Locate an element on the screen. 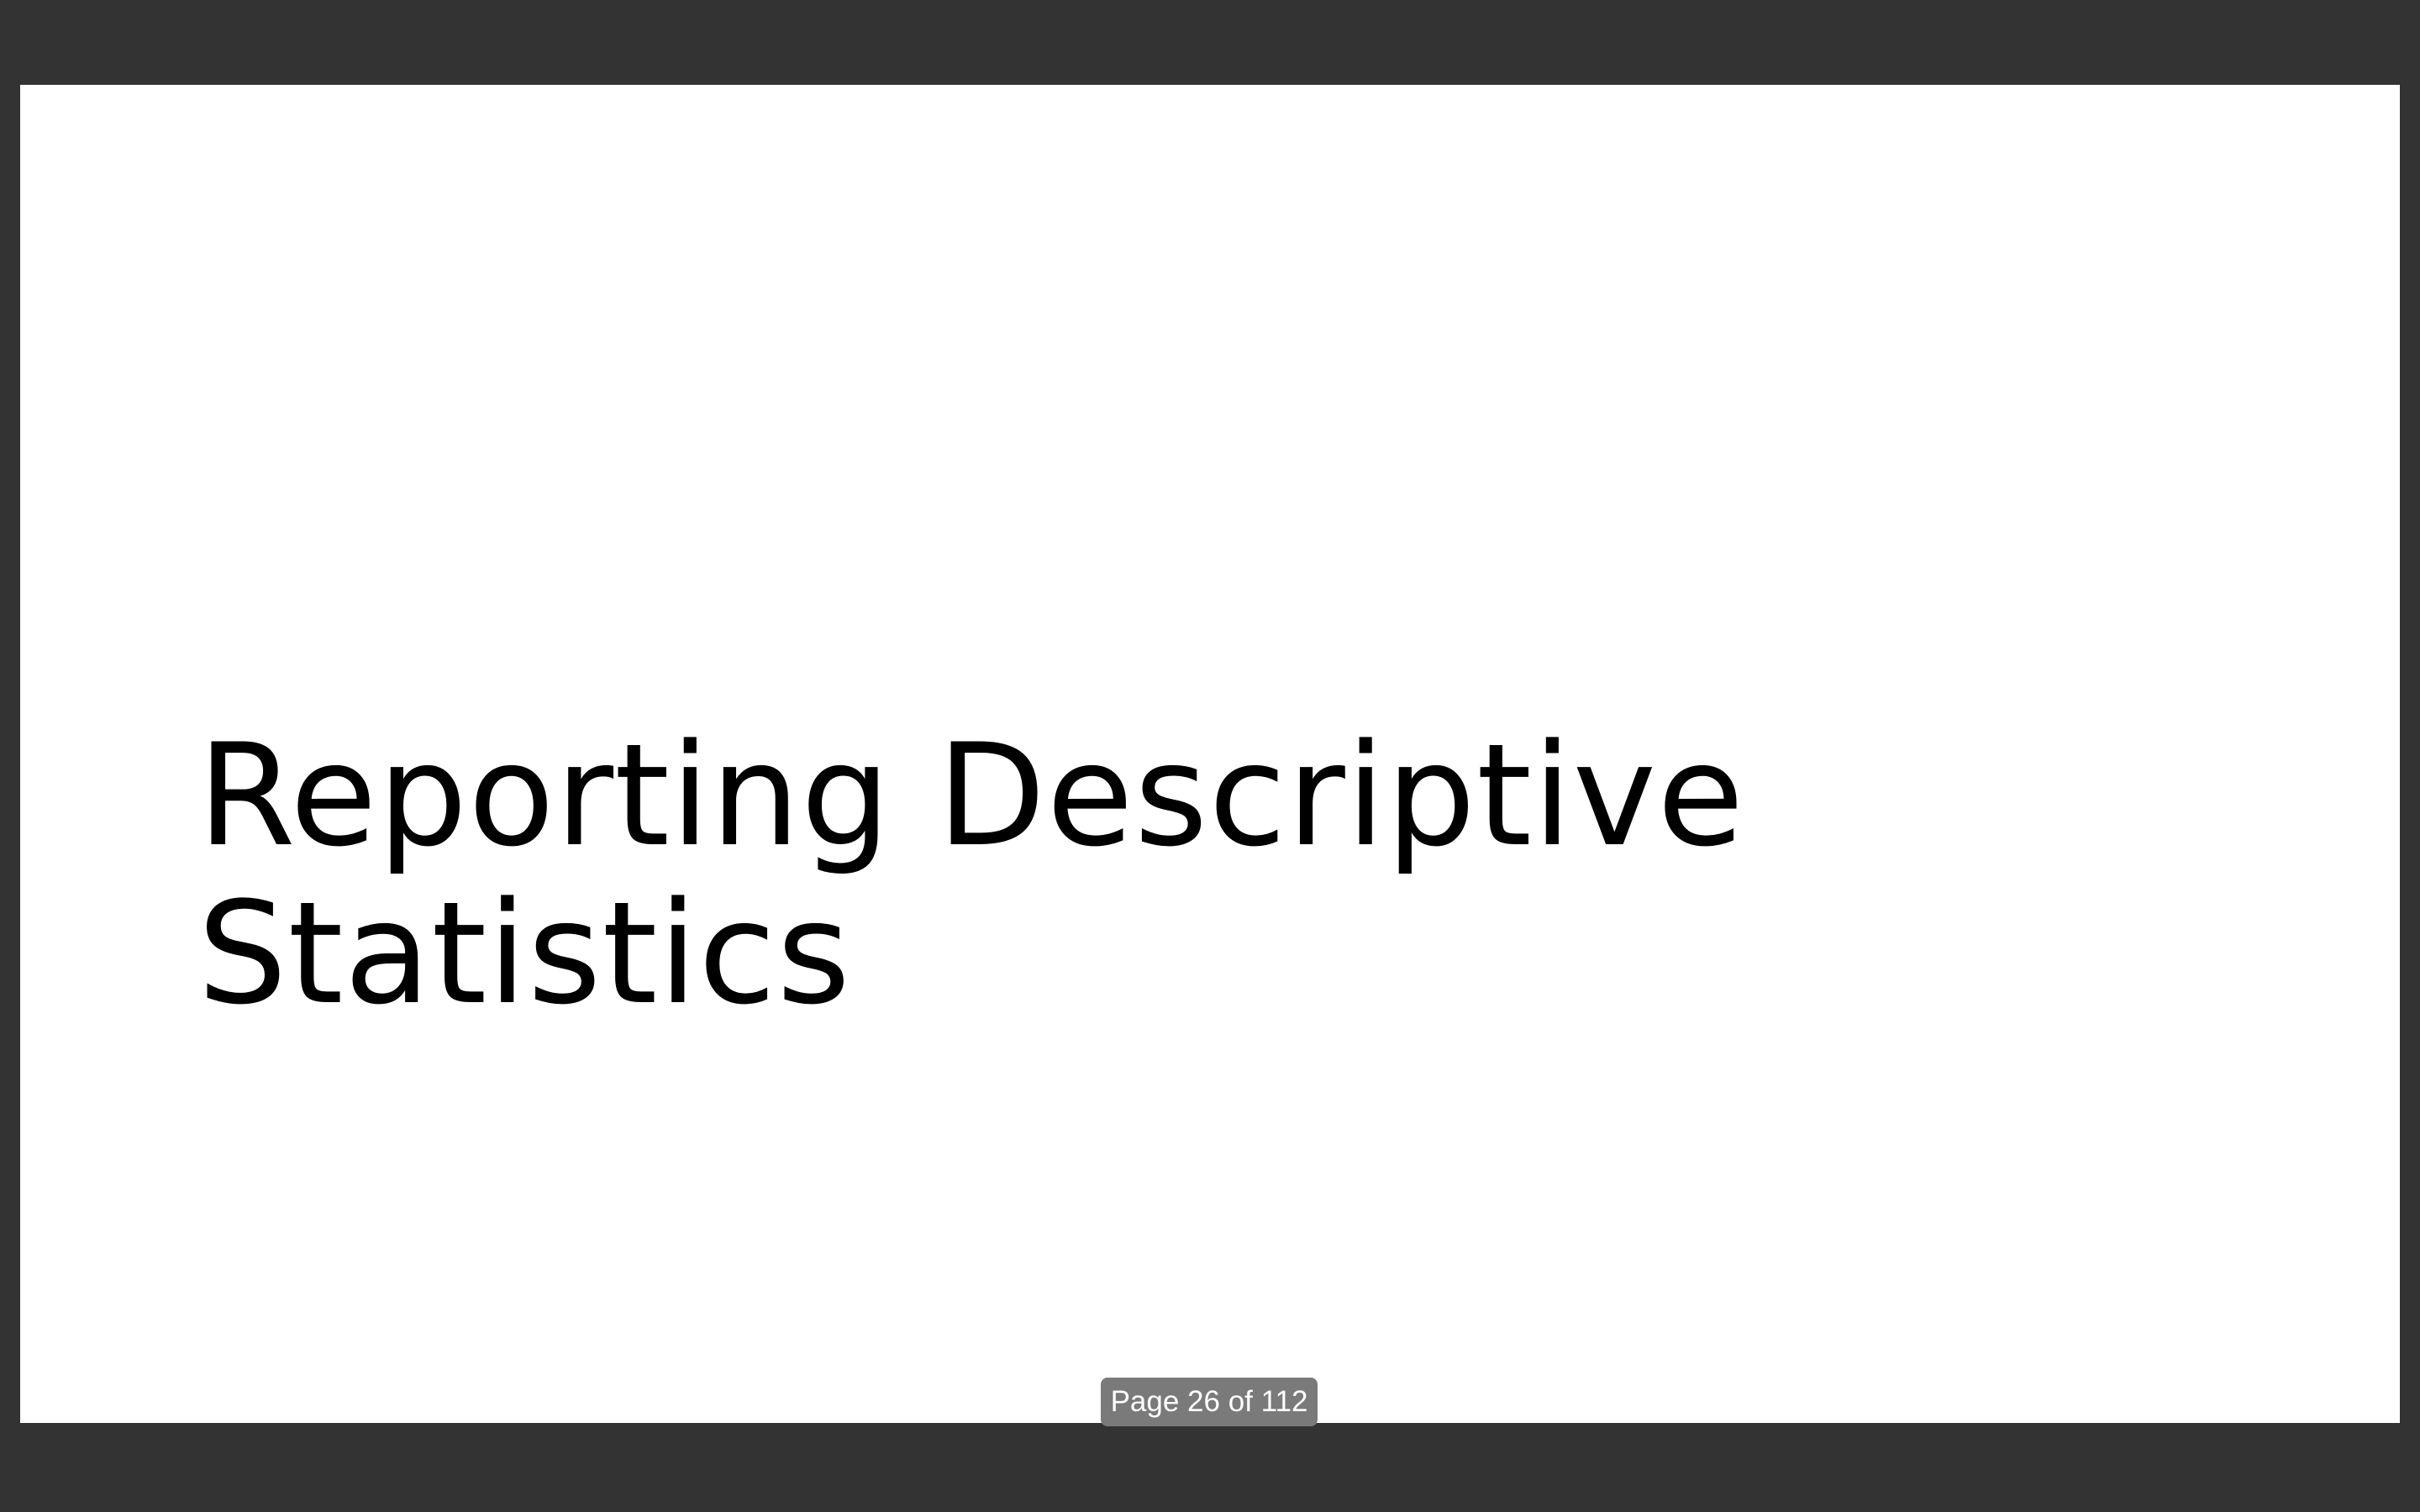  slide-title: Reporting Descriptive Statistics is located at coordinates (971, 874).